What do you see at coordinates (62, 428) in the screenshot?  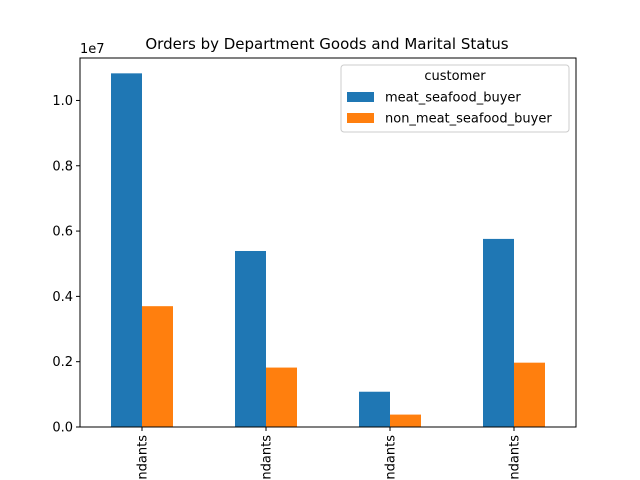 I see `y-tick-label: 0.0` at bounding box center [62, 428].